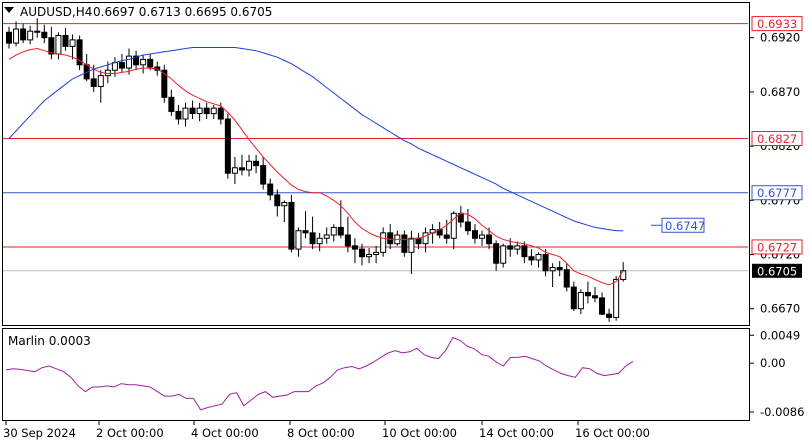 The height and width of the screenshot is (443, 809). I want to click on osc-tick-label: -0.0086, so click(782, 412).